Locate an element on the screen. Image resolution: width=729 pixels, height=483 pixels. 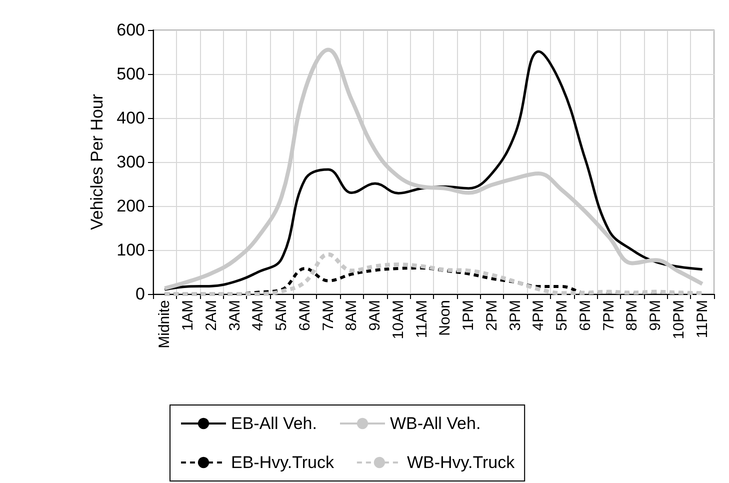
x-tick-label: 4AM is located at coordinates (258, 315).